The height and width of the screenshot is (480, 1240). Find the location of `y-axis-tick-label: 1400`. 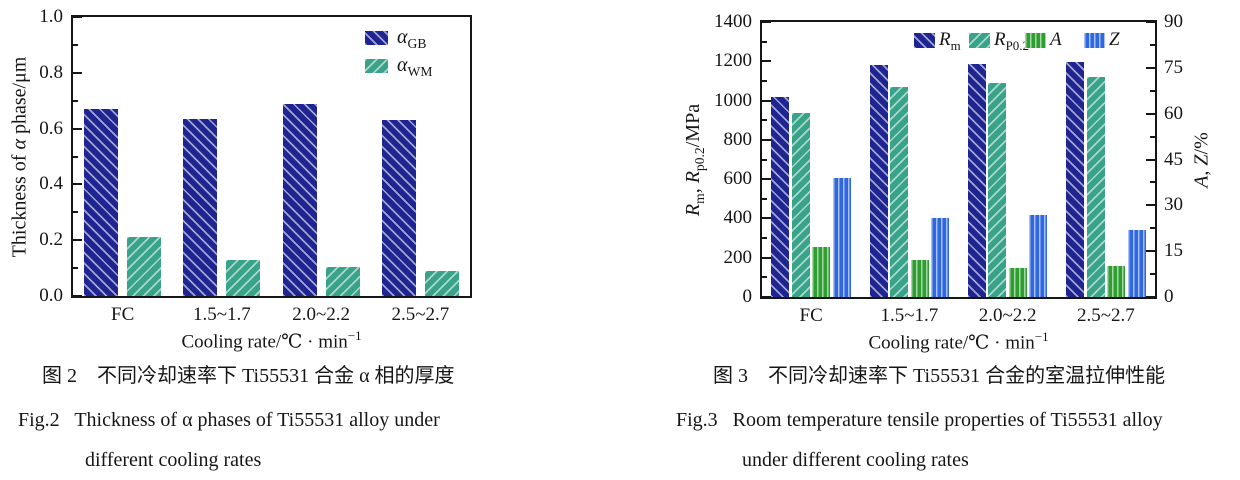

y-axis-tick-label: 1400 is located at coordinates (733, 21).